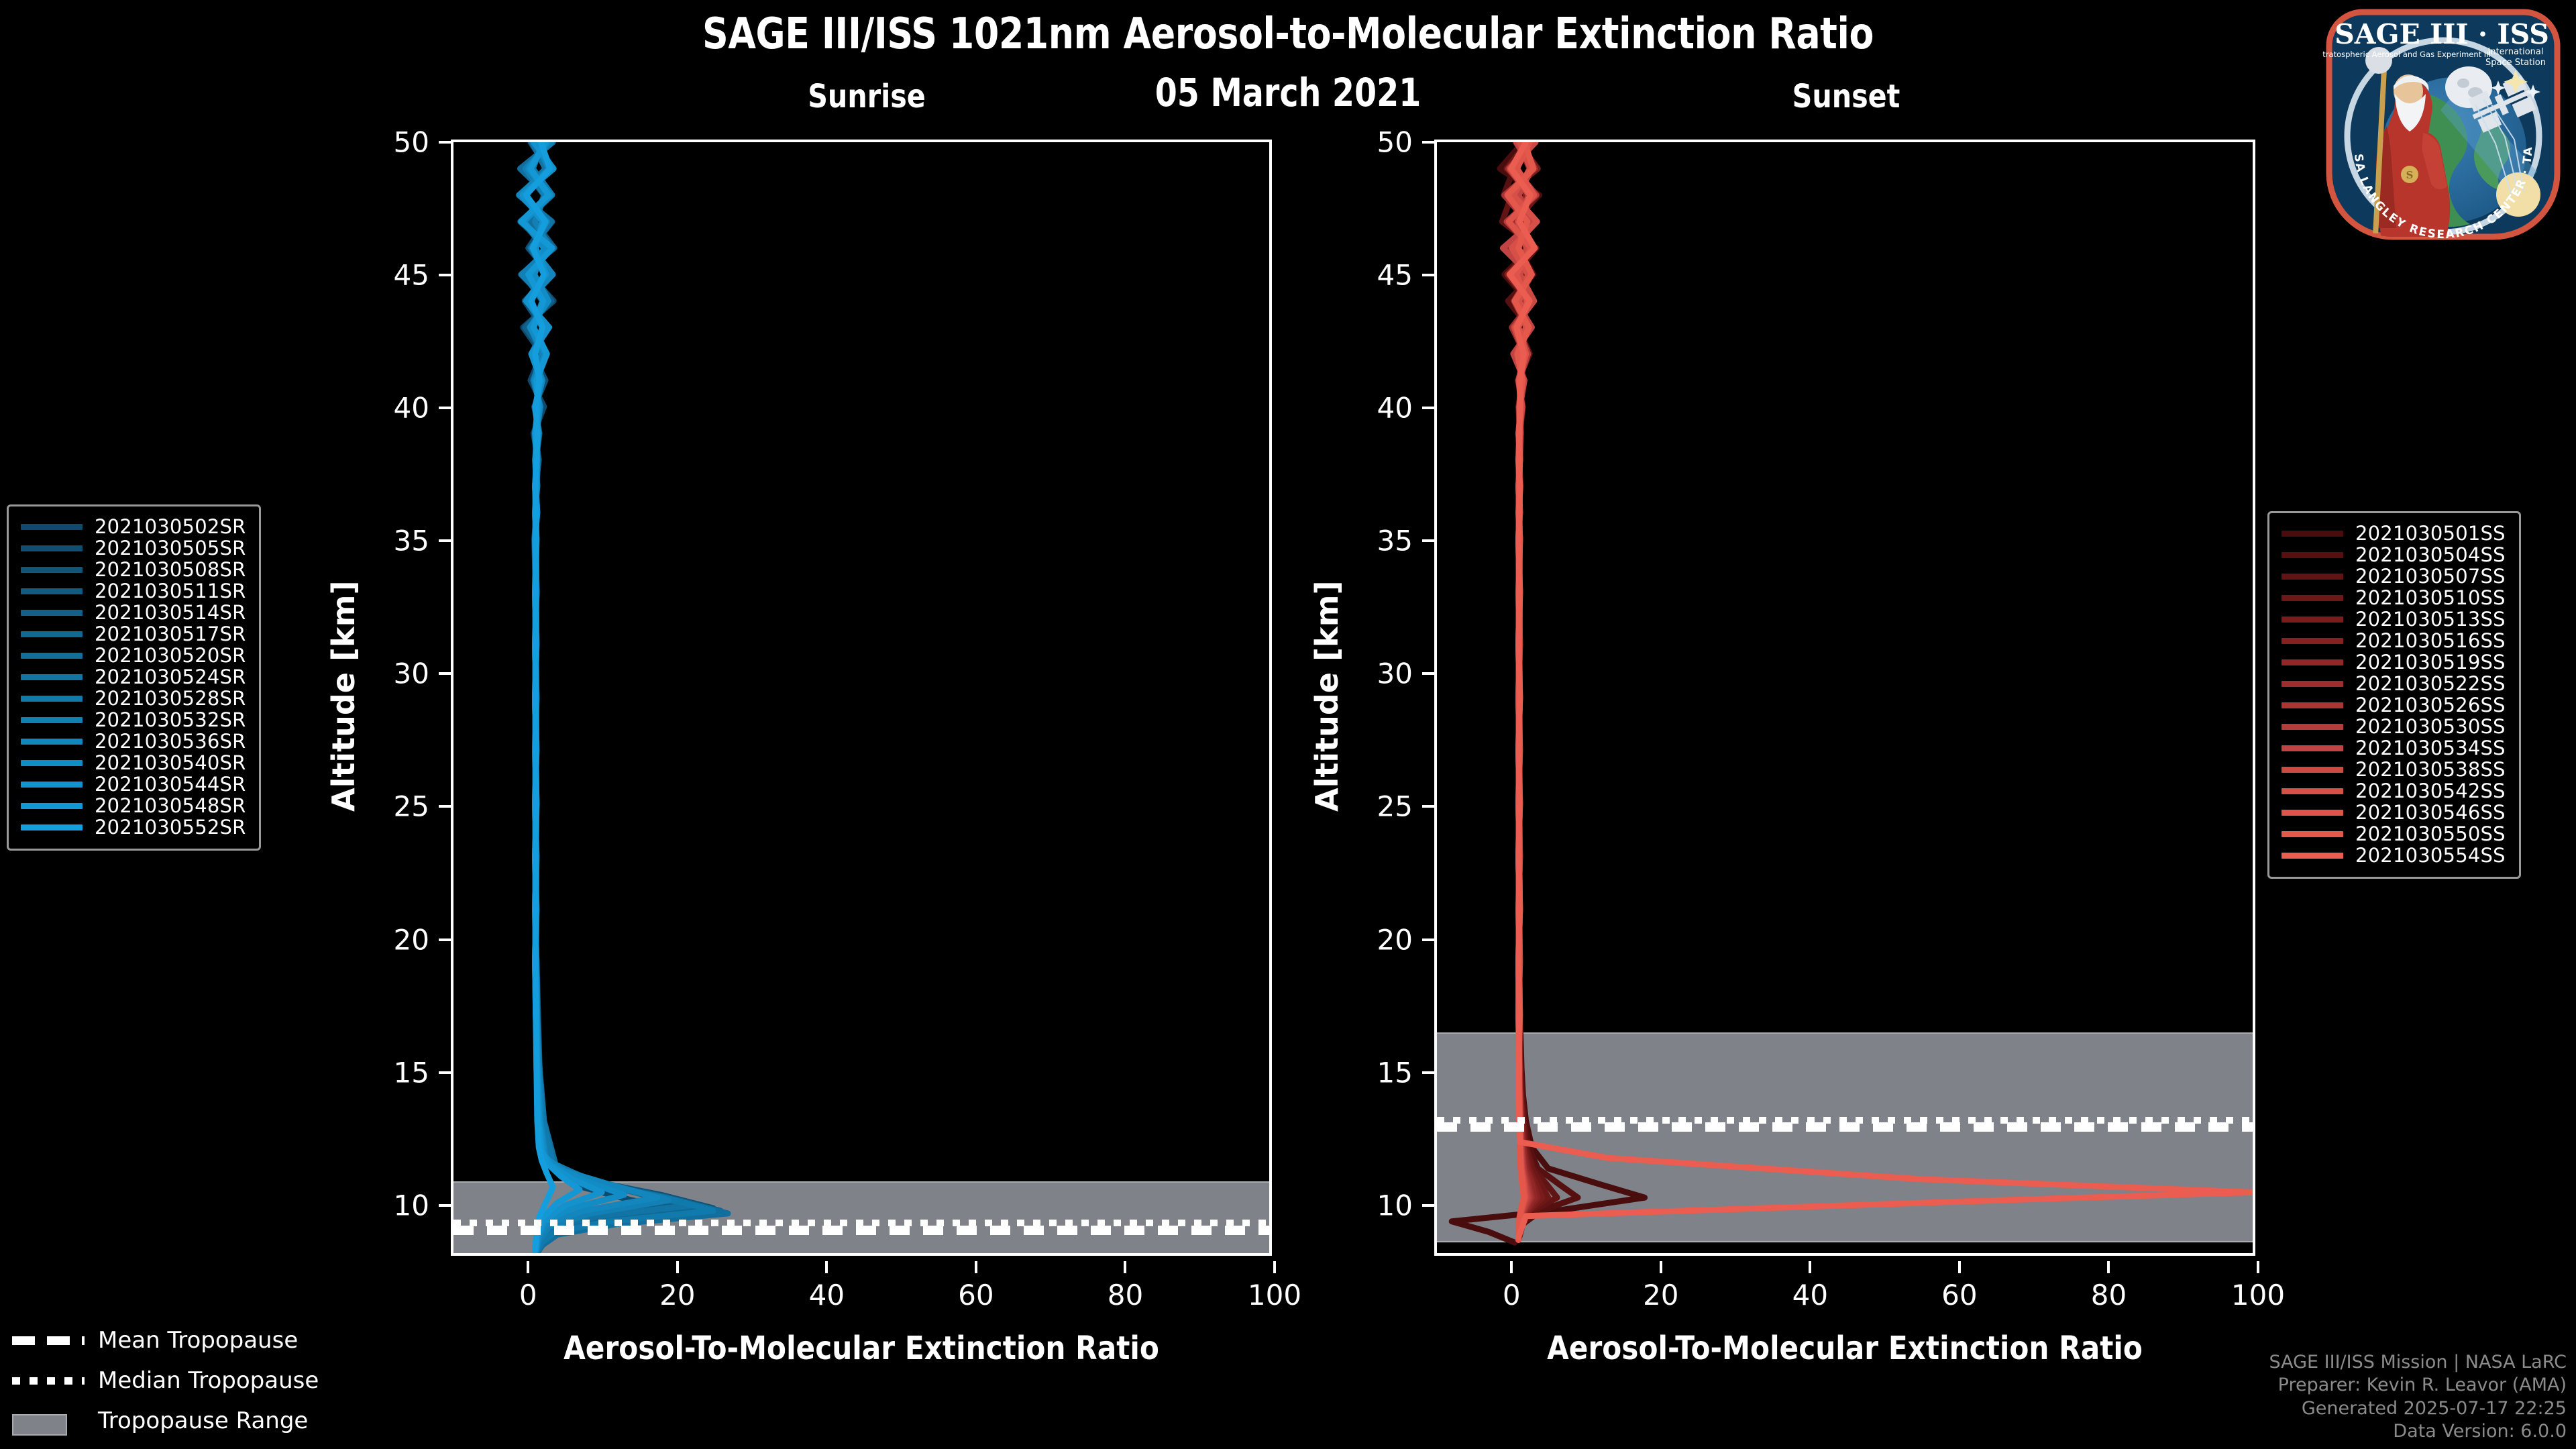 The width and height of the screenshot is (2576, 1449). Describe the element at coordinates (2430, 619) in the screenshot. I see `legend-item-label: 2021030513SS` at that location.